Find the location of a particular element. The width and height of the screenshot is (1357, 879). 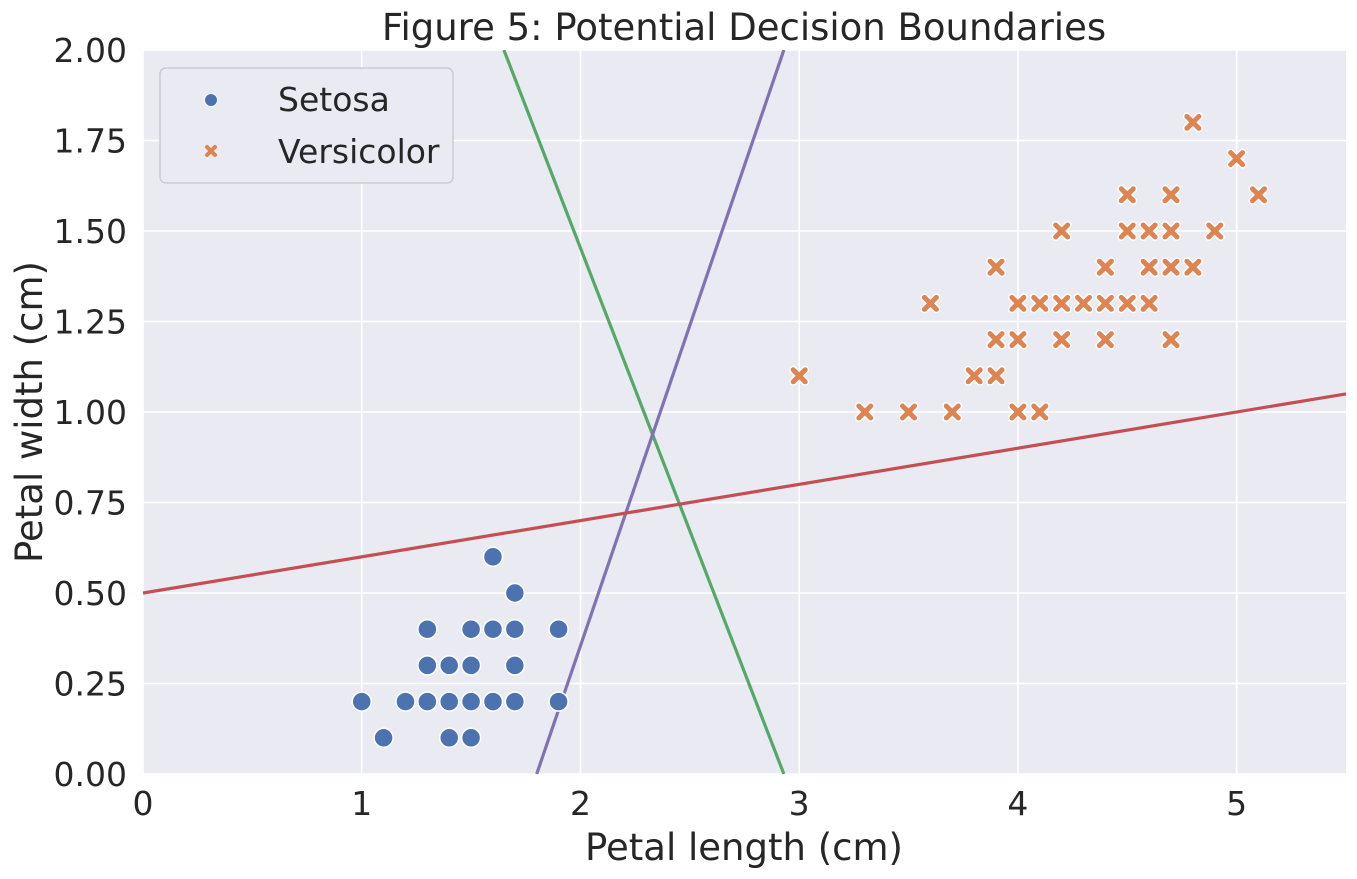

y-tick-label: 1.75 is located at coordinates (90, 141).